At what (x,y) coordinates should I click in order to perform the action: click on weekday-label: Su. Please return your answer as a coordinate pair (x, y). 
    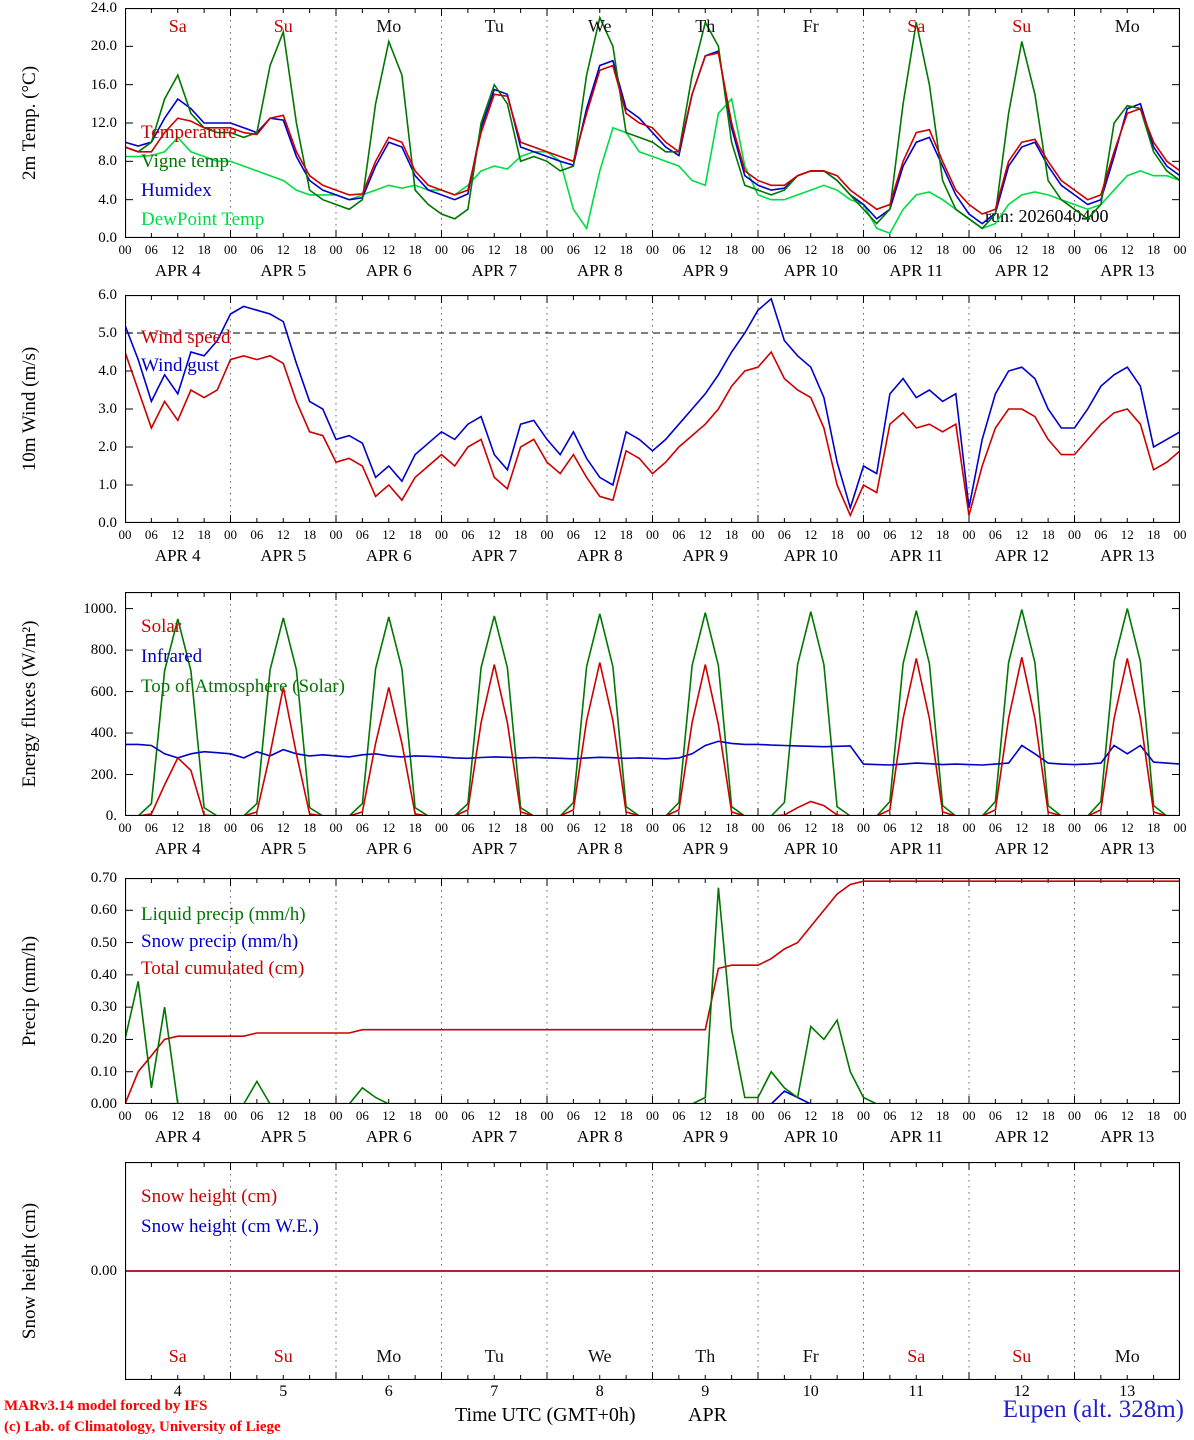
    Looking at the image, I should click on (283, 1356).